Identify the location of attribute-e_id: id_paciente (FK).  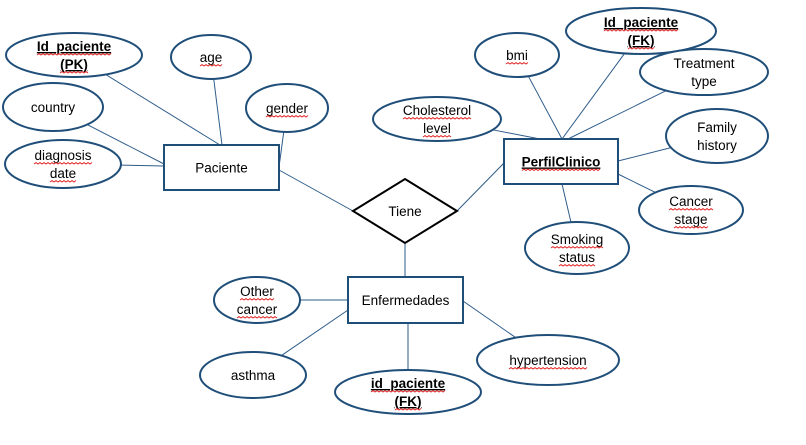
(408, 392).